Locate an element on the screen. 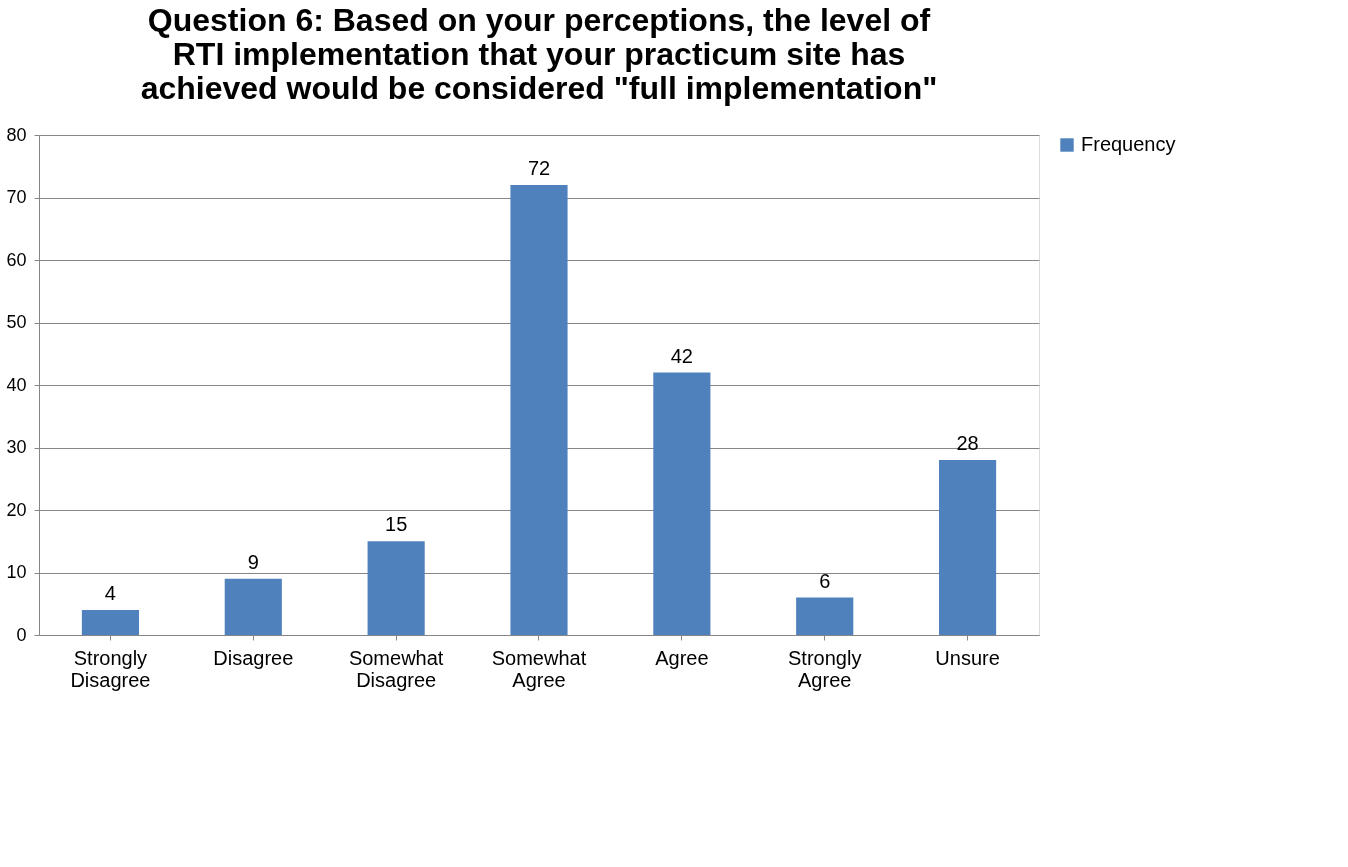 The image size is (1348, 867). data-label: 4 is located at coordinates (110, 593).